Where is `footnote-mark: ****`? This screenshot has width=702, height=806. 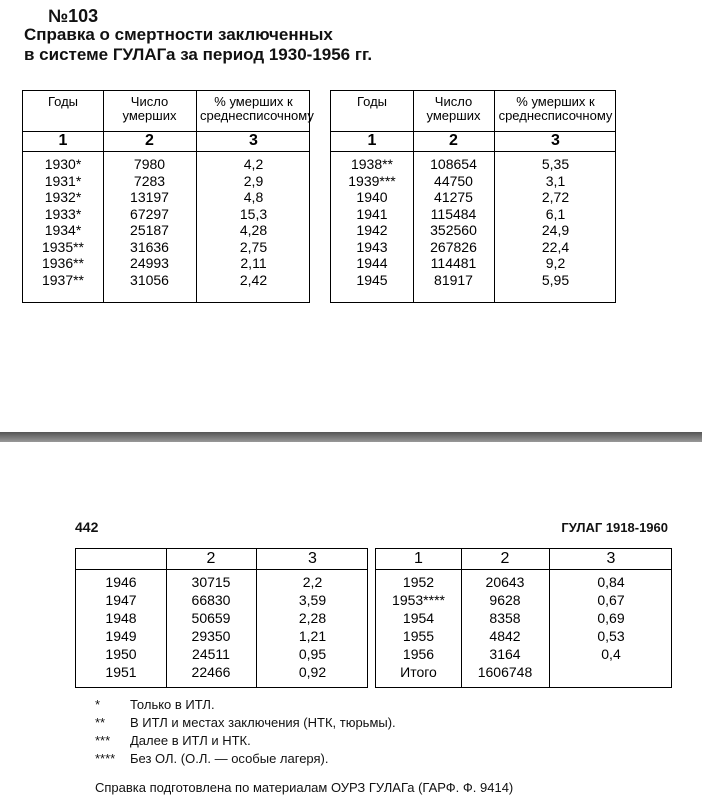
footnote-mark: **** is located at coordinates (105, 758).